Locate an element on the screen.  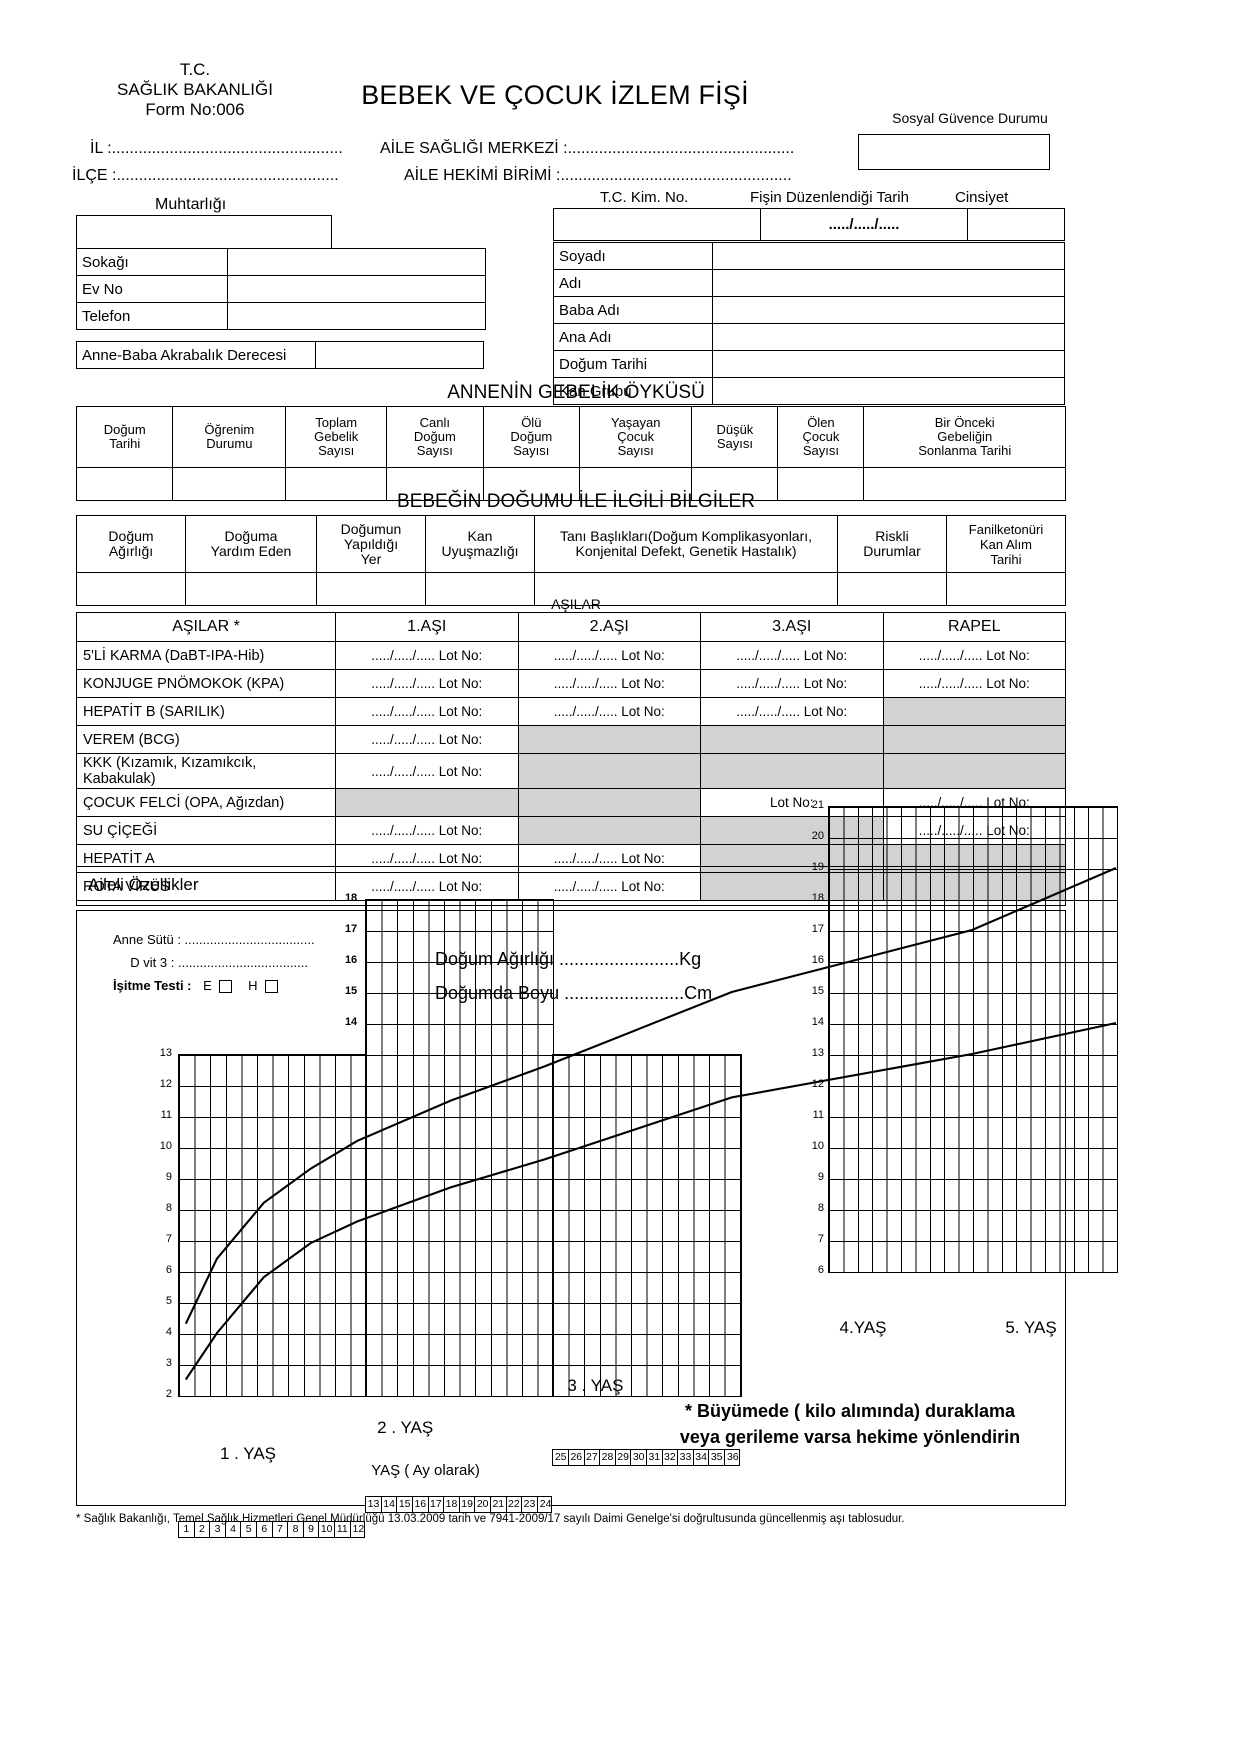
table-row: VEREM (BCG) ...../...../..... Lot No: is located at coordinates (571, 739).